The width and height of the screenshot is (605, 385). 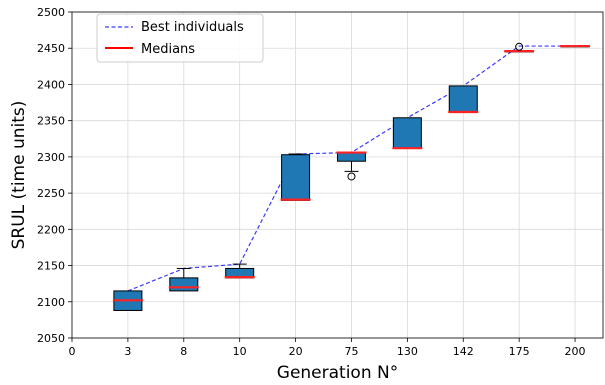 What do you see at coordinates (72, 351) in the screenshot?
I see `x-tick-label: 0` at bounding box center [72, 351].